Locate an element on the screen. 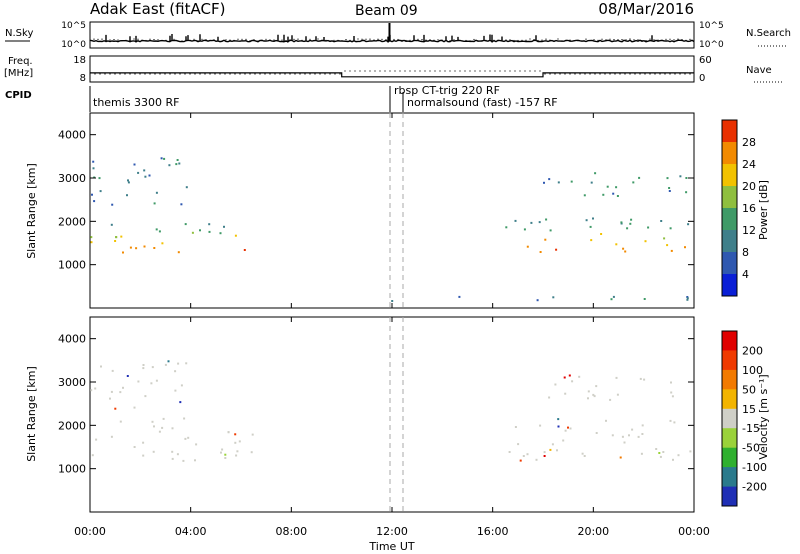 Image resolution: width=800 pixels, height=554 pixels. power-colorbar-label: Power [dB] is located at coordinates (763, 210).